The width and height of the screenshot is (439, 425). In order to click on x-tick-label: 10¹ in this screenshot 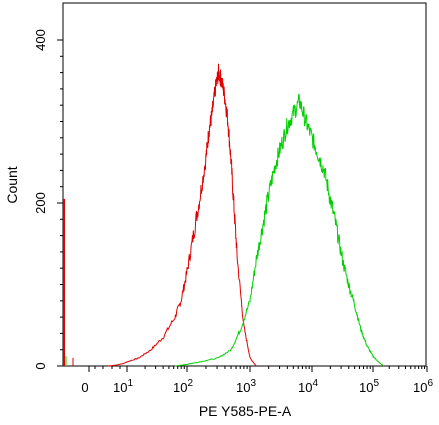, I will do `click(123, 386)`.